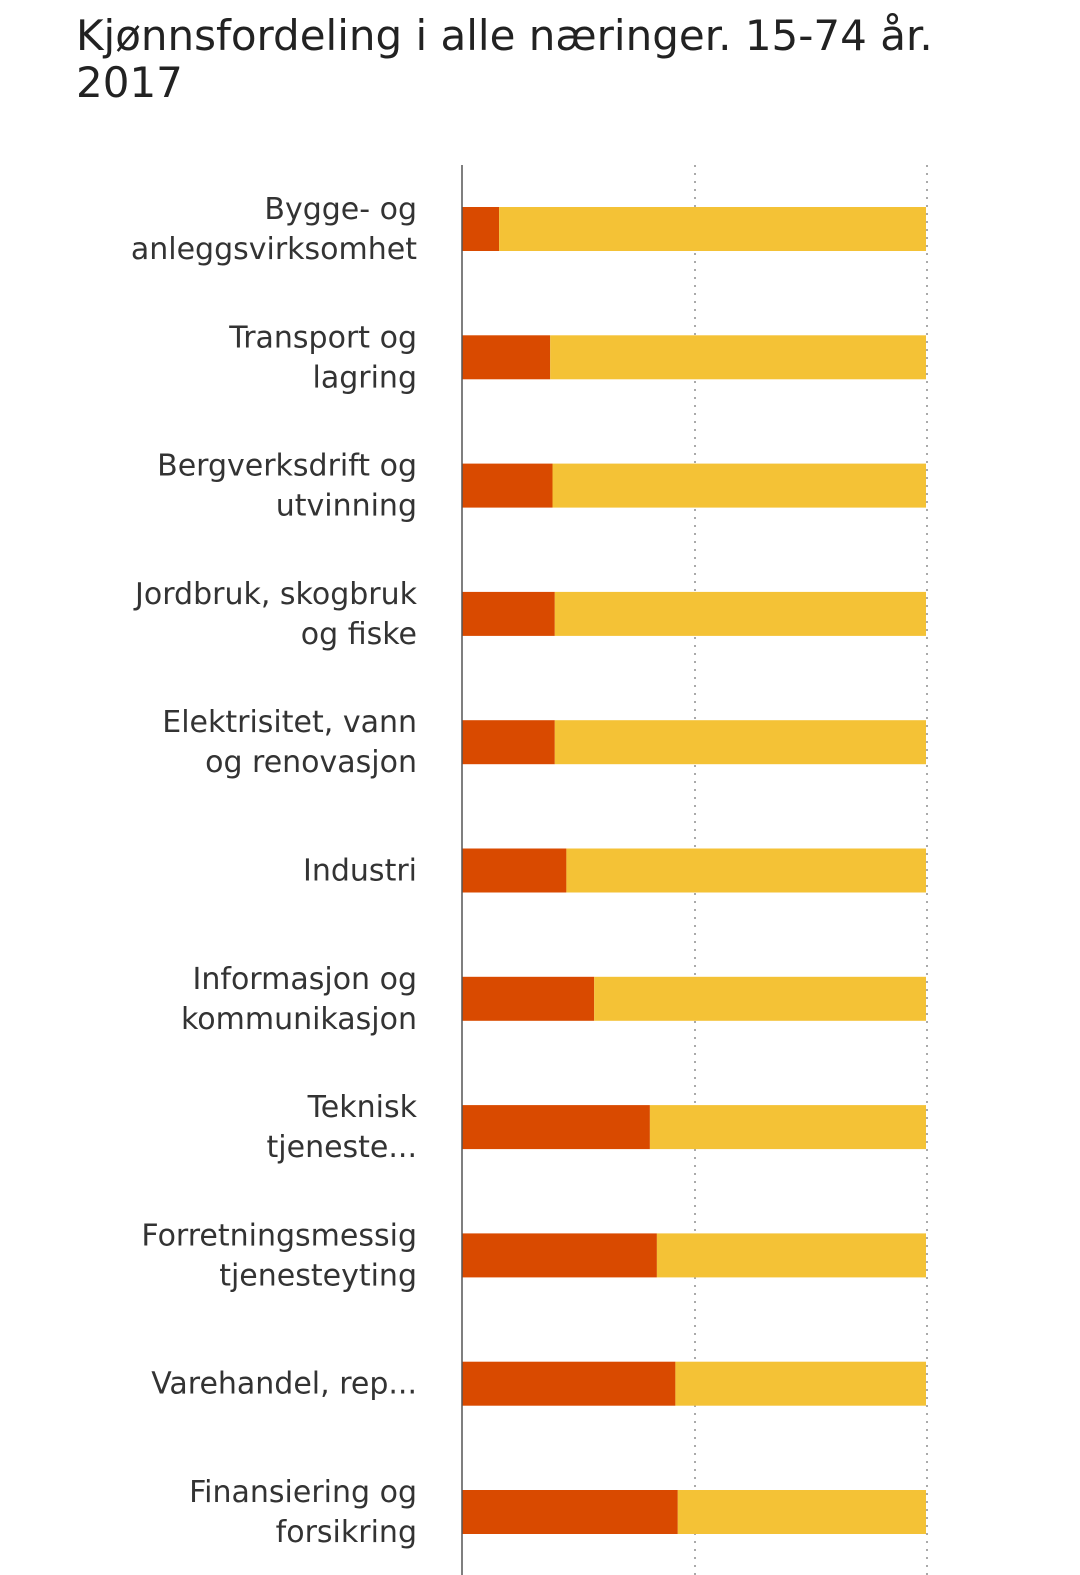  I want to click on category-label-3: Bergverksdrift og utvinning, so click(287, 486).